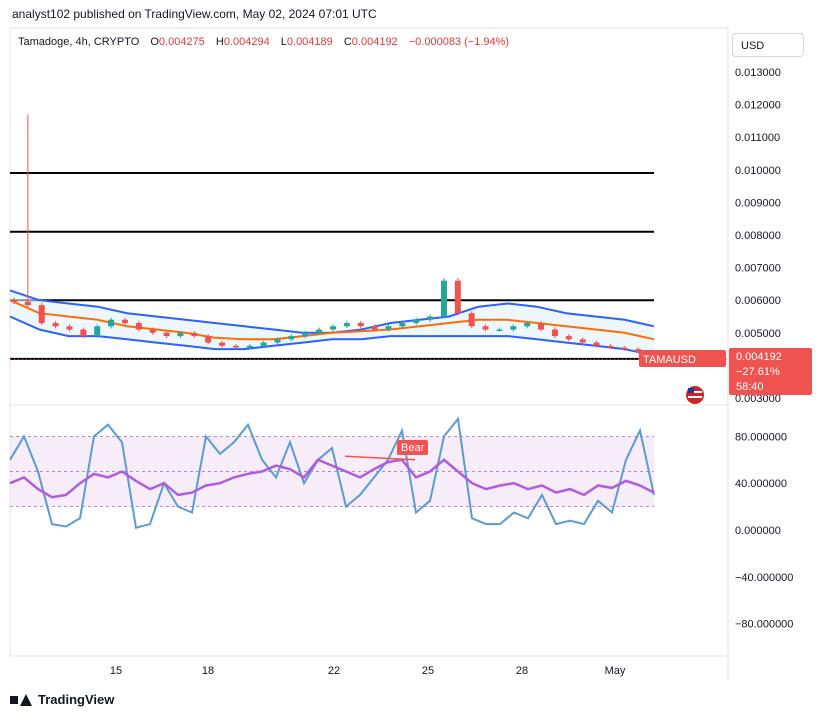 The width and height of the screenshot is (820, 718). What do you see at coordinates (374, 42) in the screenshot?
I see `close-value: 0.004192` at bounding box center [374, 42].